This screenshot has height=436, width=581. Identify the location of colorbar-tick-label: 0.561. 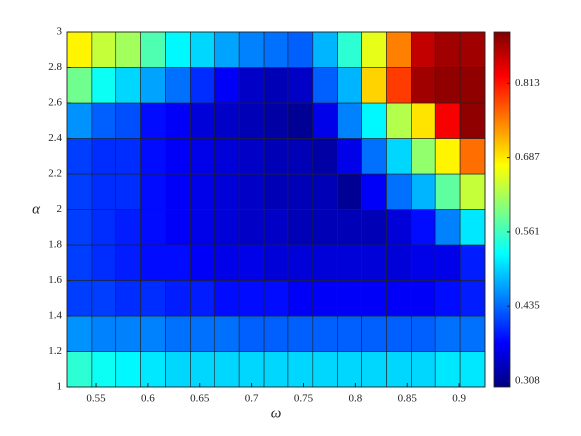
(527, 231).